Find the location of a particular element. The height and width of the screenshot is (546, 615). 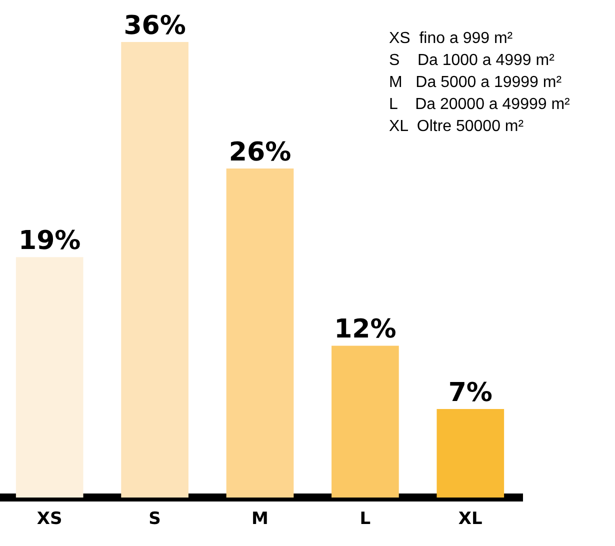

annotation: XS fino a 999 m² is located at coordinates (451, 39).